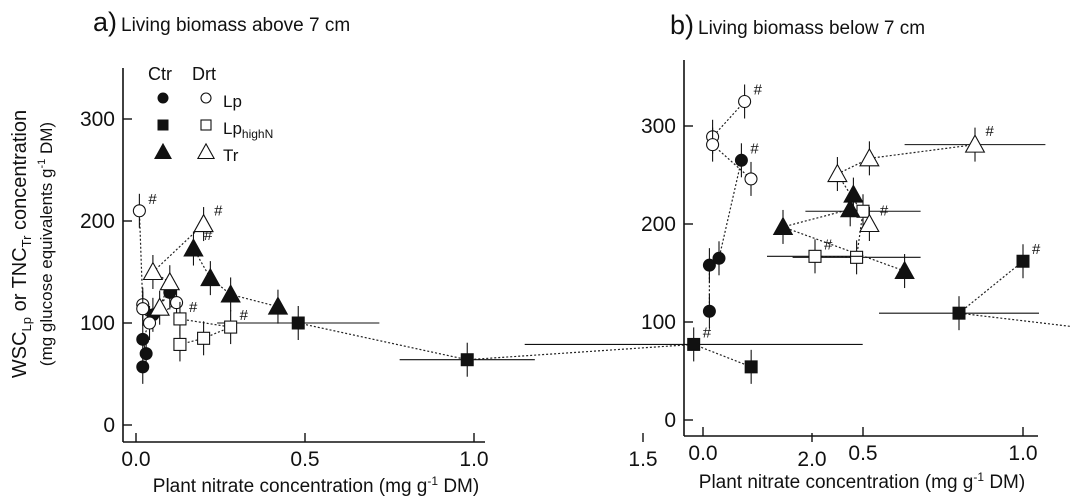 The width and height of the screenshot is (1070, 498). What do you see at coordinates (231, 155) in the screenshot?
I see `legend-label-tr: Tr` at bounding box center [231, 155].